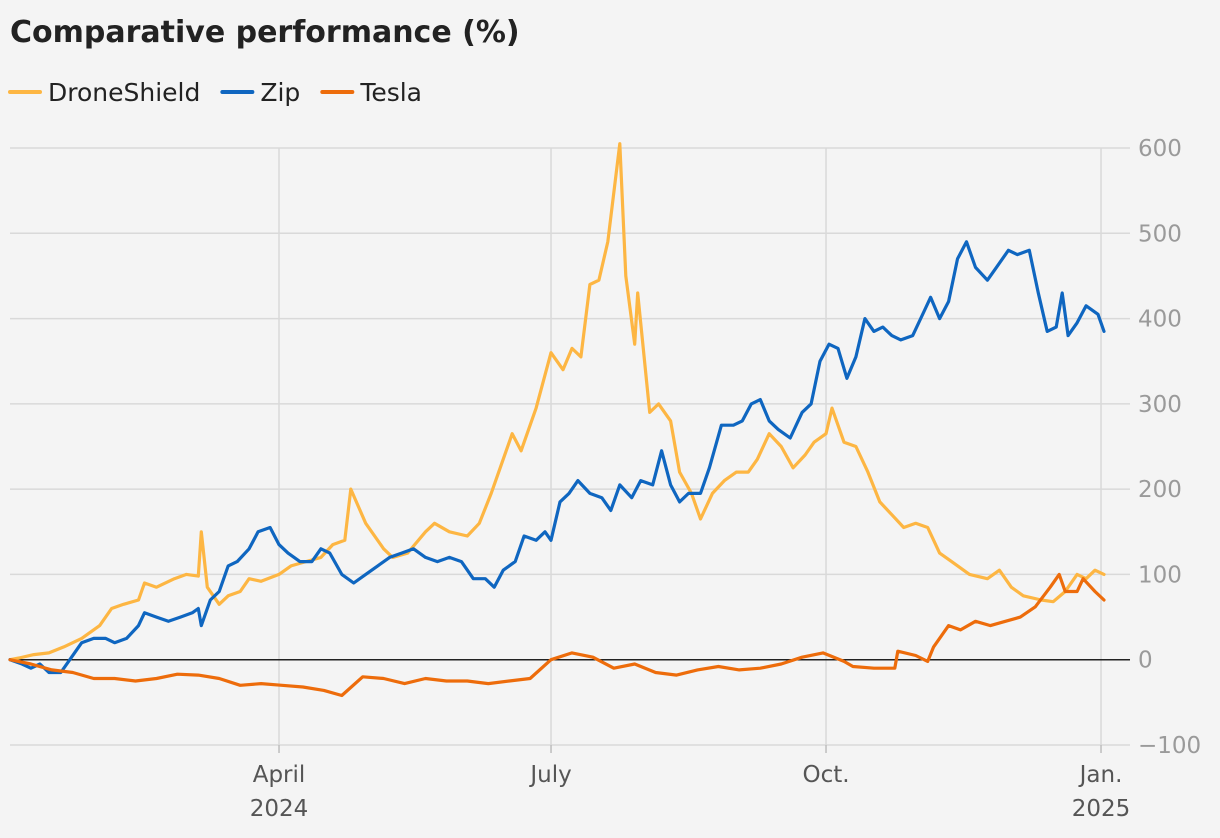 The width and height of the screenshot is (1220, 838). What do you see at coordinates (1145, 661) in the screenshot?
I see `y-tick-label: 0` at bounding box center [1145, 661].